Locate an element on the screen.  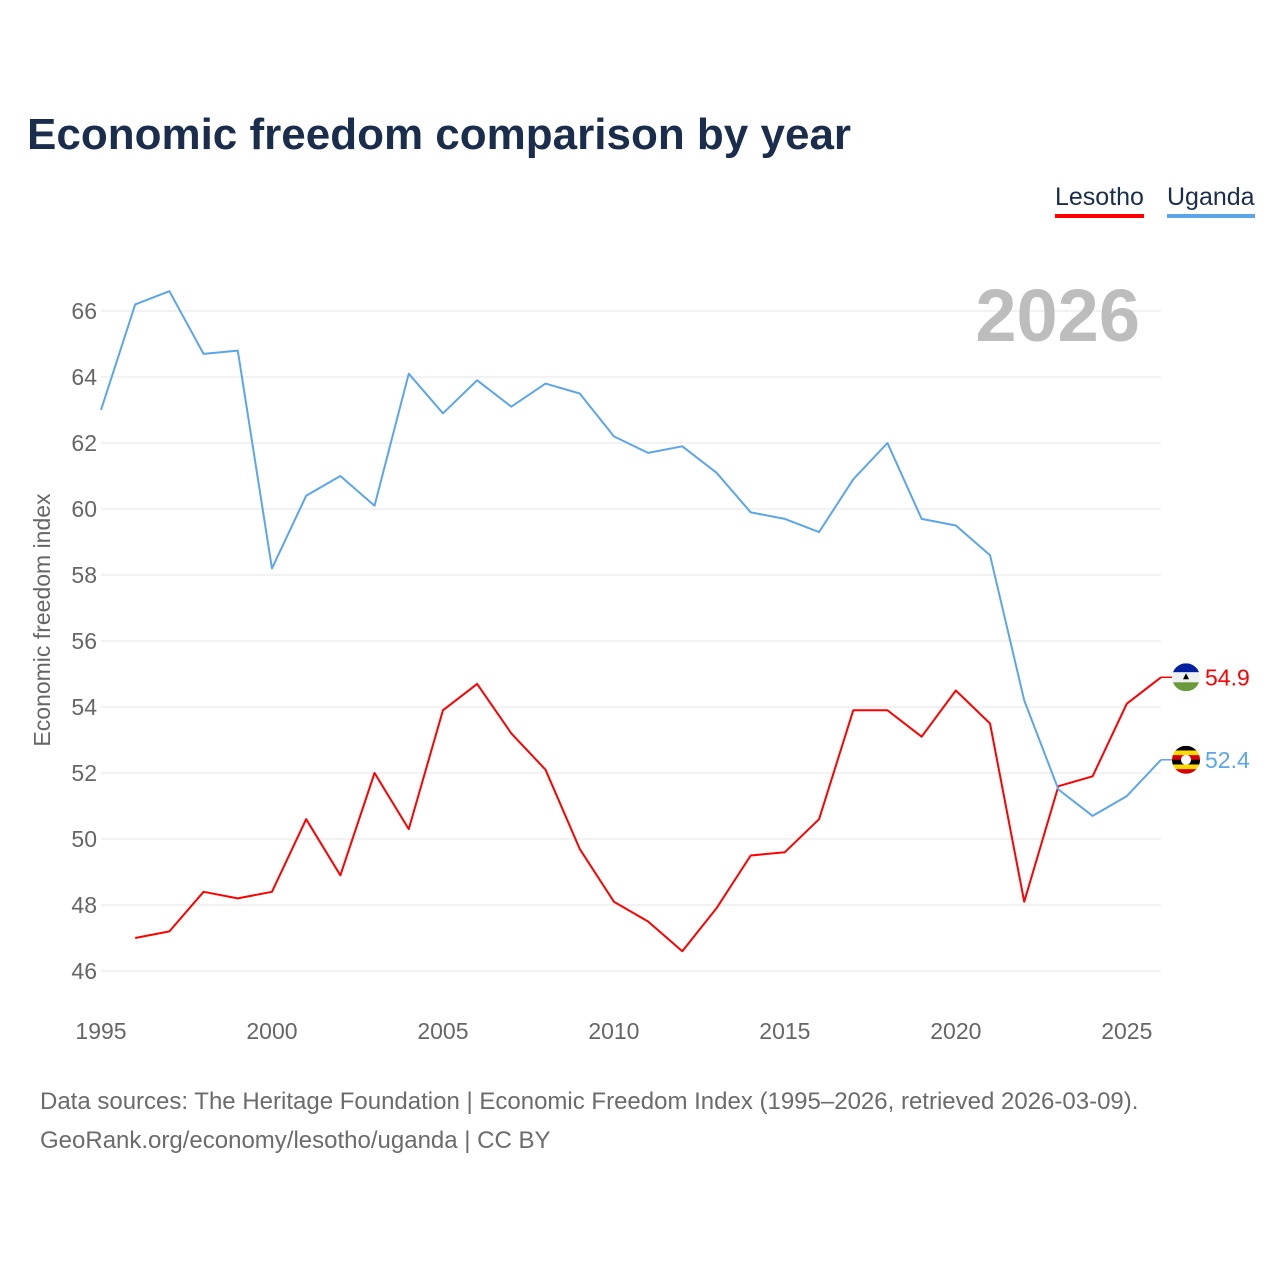
flag-hat is located at coordinates (1186, 676).